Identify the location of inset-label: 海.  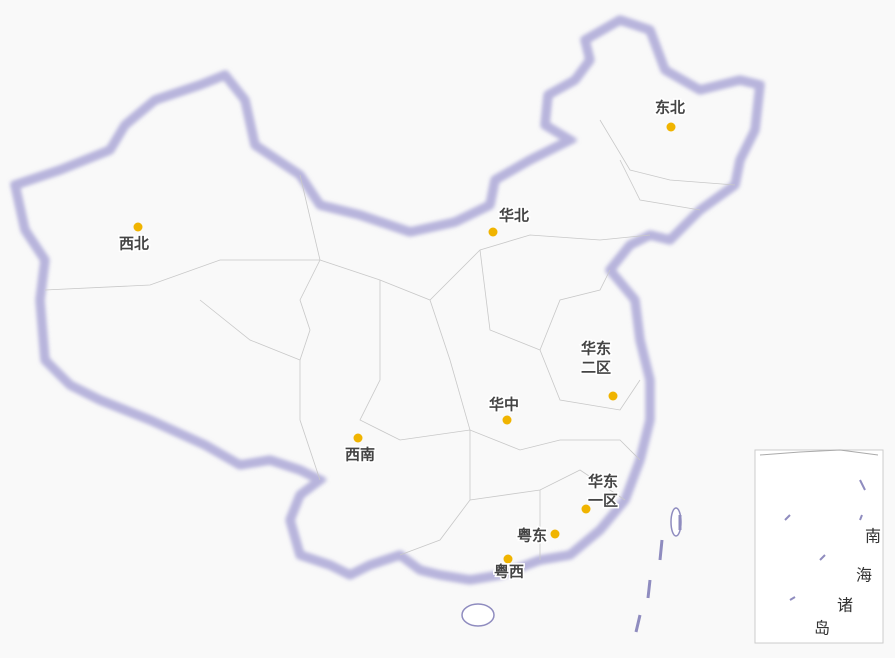
(864, 575).